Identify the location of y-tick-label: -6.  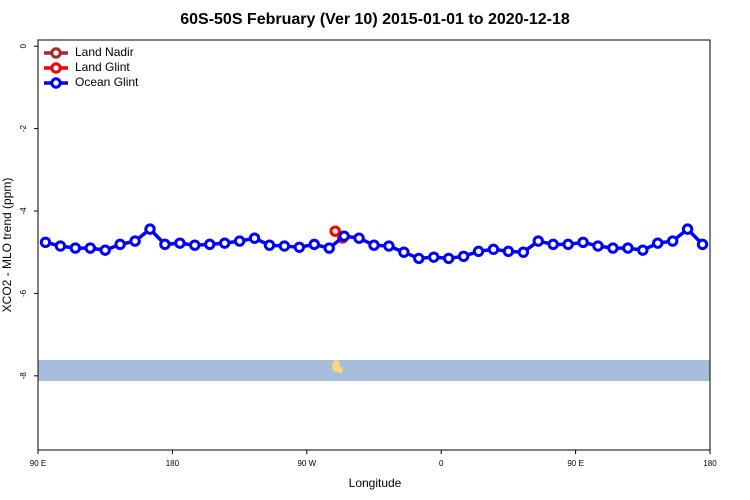
(23, 293).